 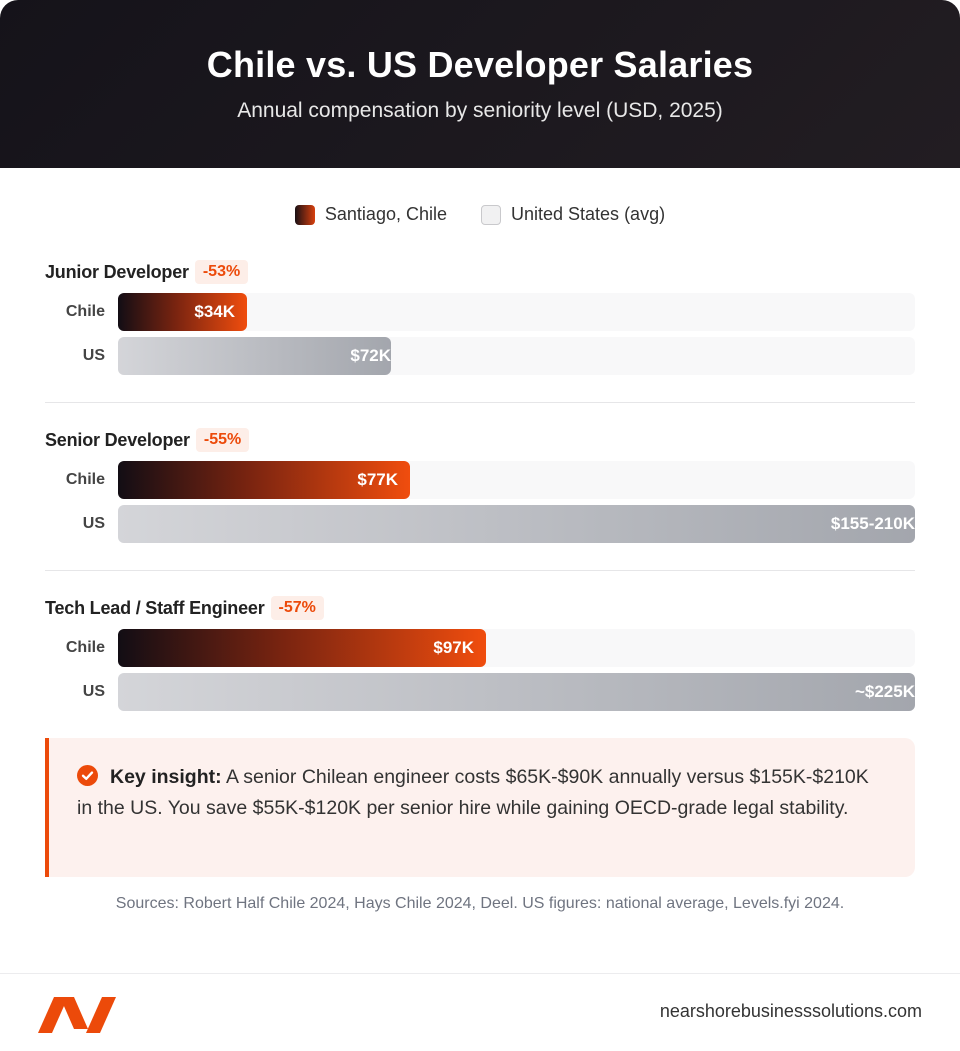 I want to click on group-header: Senior Developer -55%, so click(x=147, y=440).